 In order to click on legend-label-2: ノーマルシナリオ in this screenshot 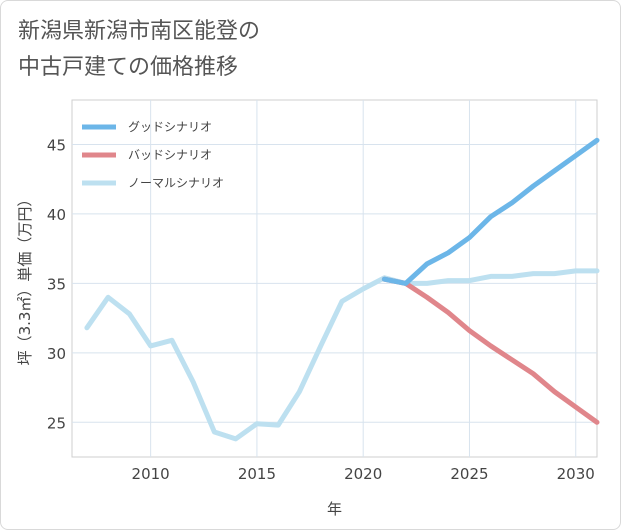, I will do `click(176, 183)`.